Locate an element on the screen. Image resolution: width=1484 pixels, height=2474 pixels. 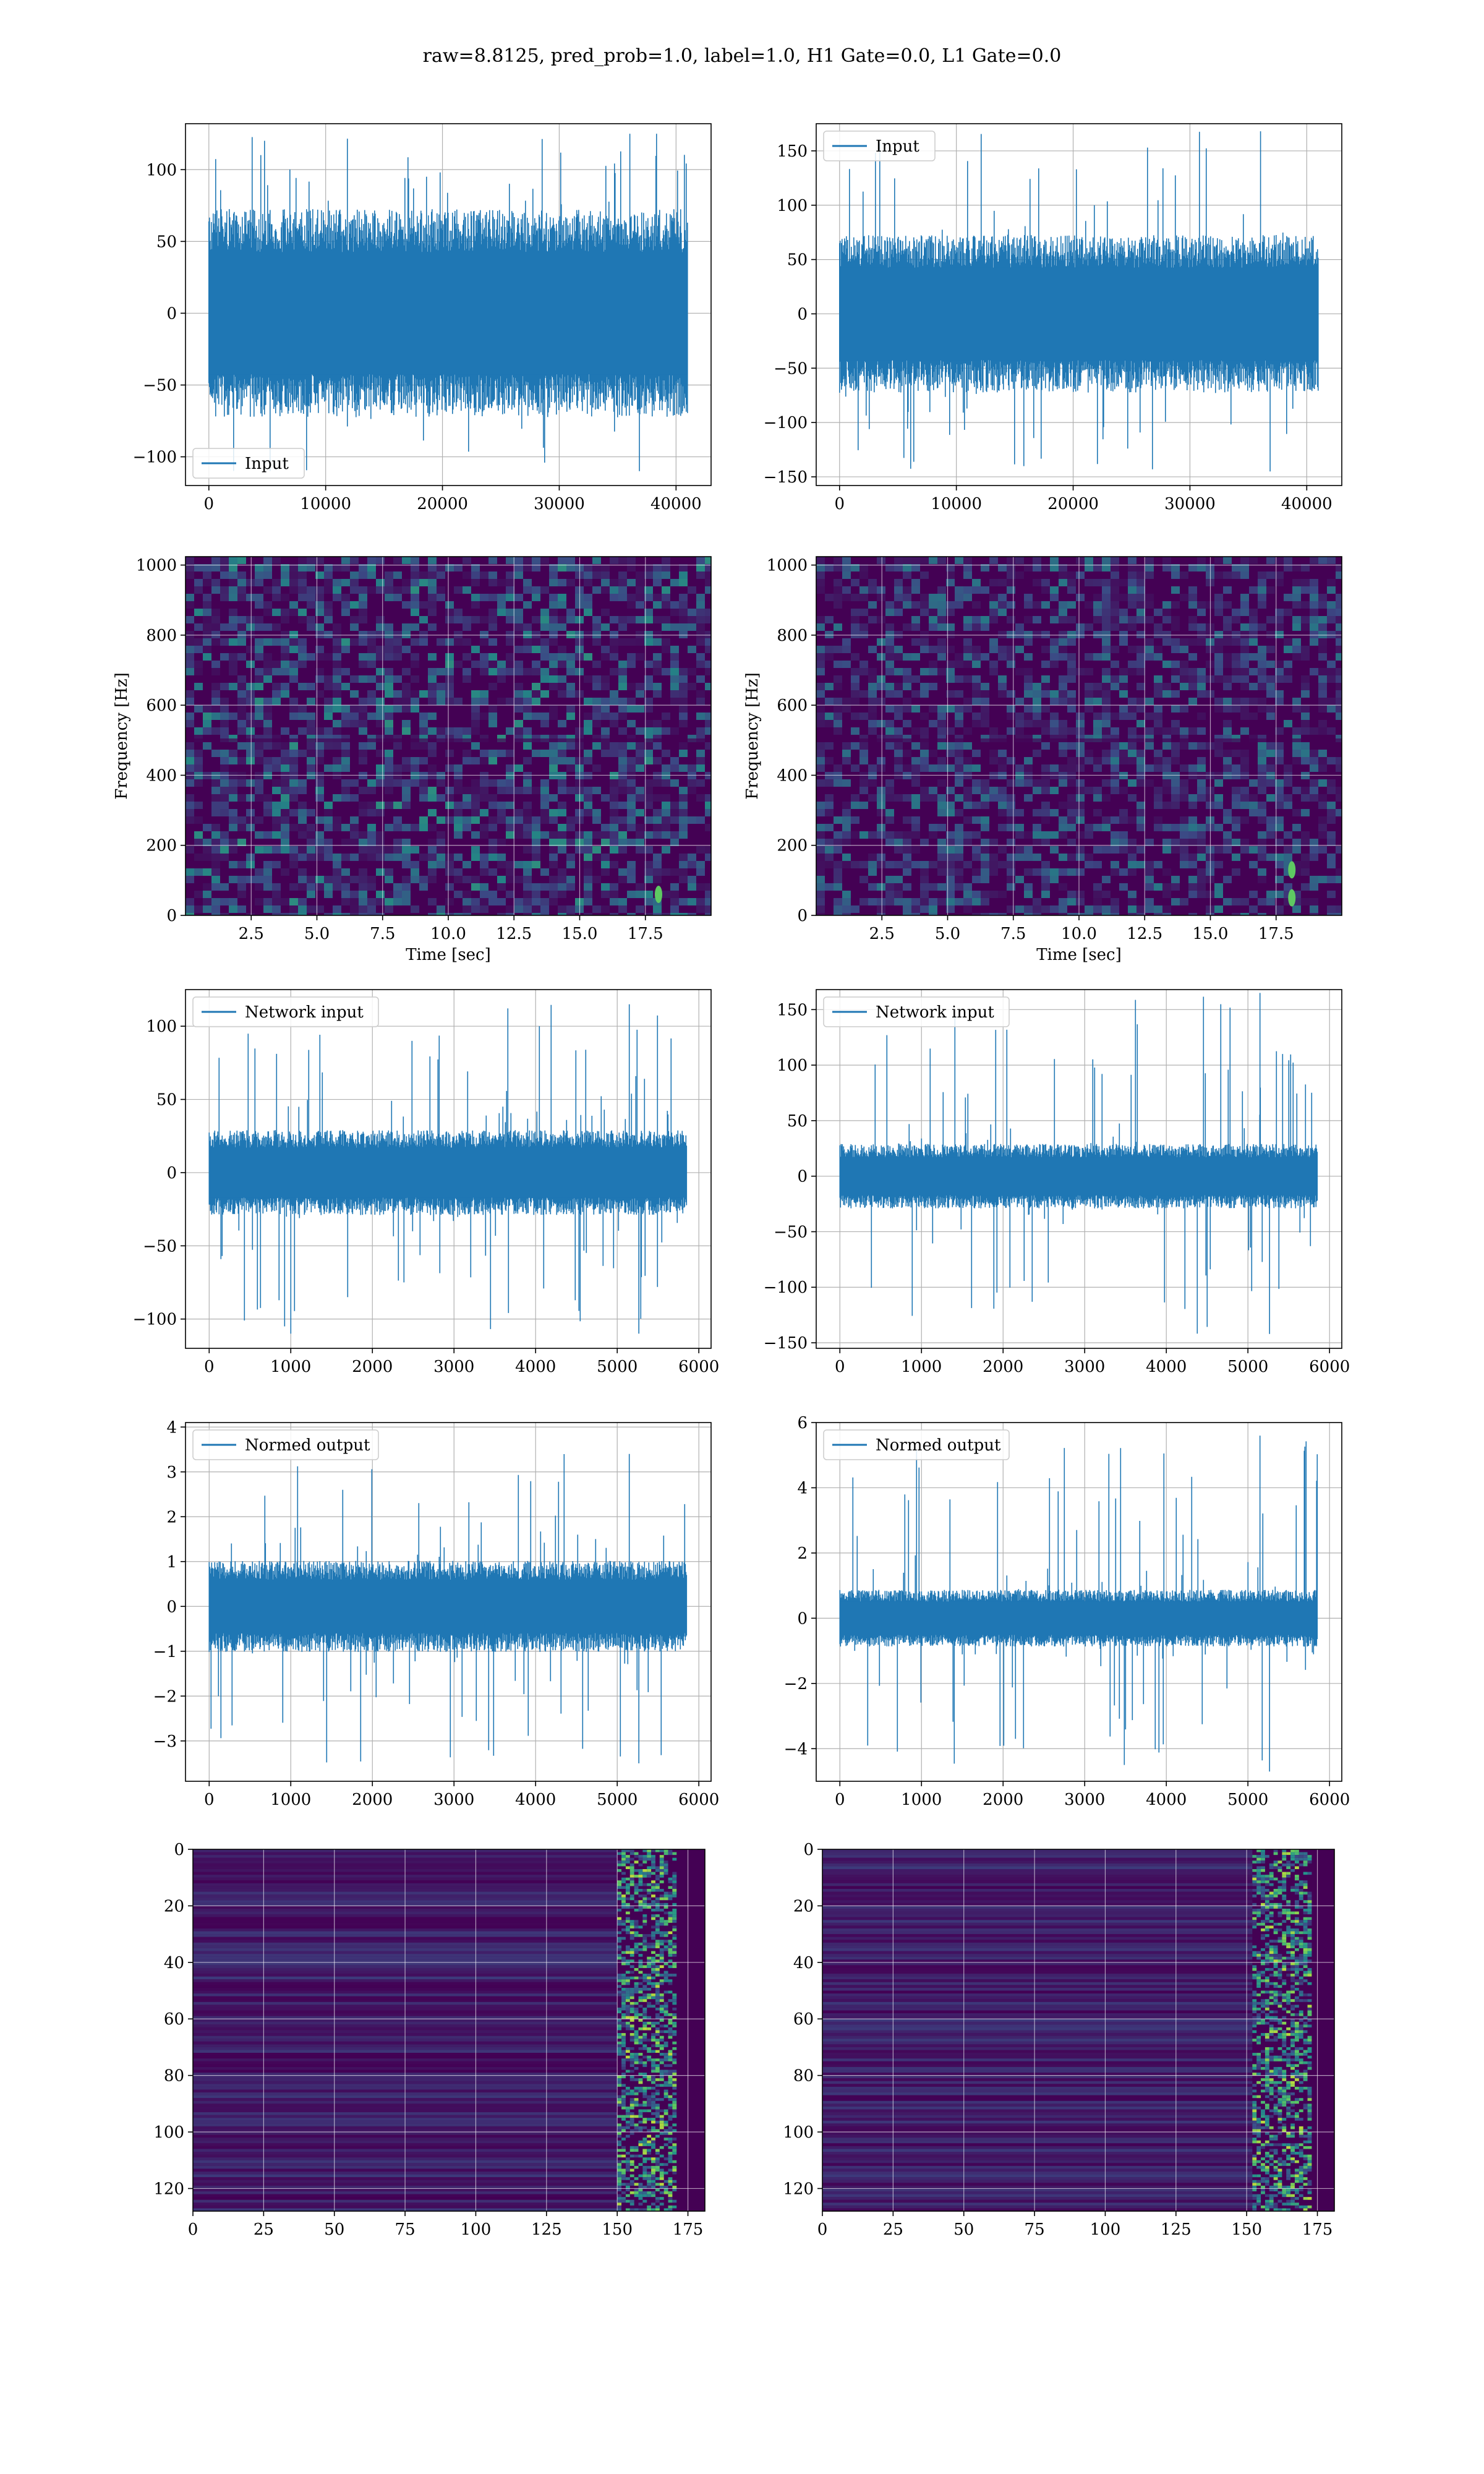
y-tick-label: 200 is located at coordinates (792, 846).